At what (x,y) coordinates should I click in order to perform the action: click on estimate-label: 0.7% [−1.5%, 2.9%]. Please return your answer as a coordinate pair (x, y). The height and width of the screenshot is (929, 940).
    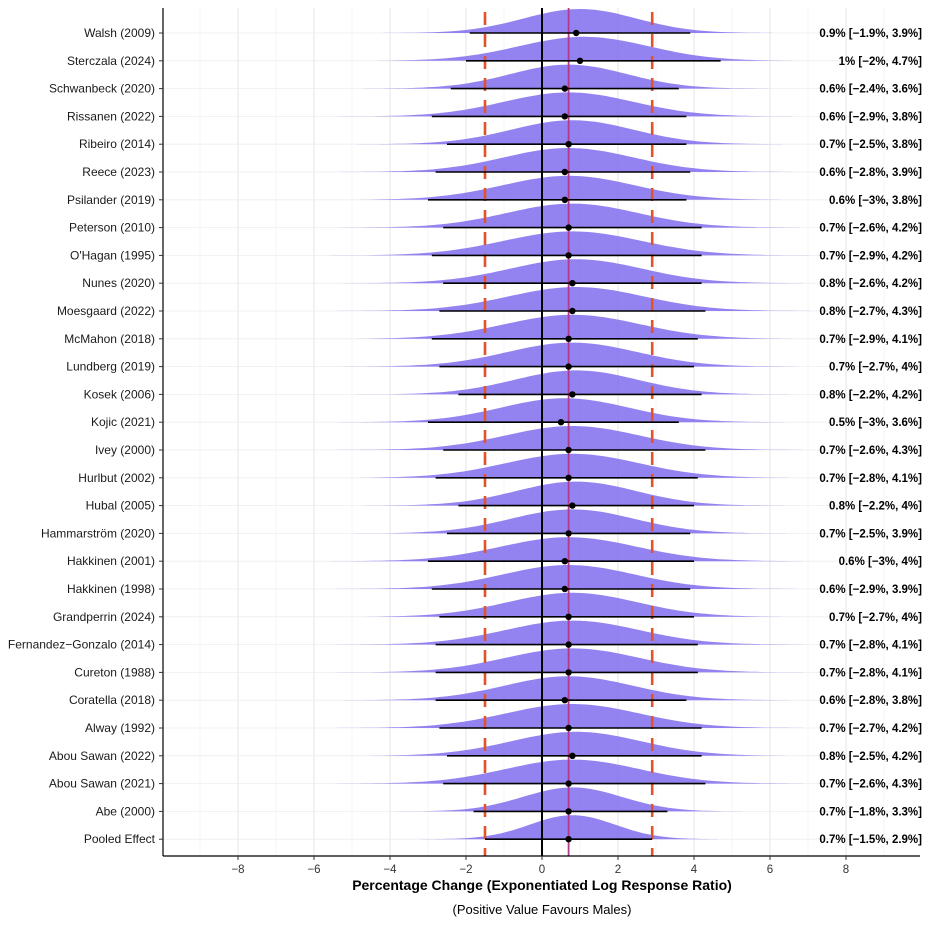
    Looking at the image, I should click on (870, 840).